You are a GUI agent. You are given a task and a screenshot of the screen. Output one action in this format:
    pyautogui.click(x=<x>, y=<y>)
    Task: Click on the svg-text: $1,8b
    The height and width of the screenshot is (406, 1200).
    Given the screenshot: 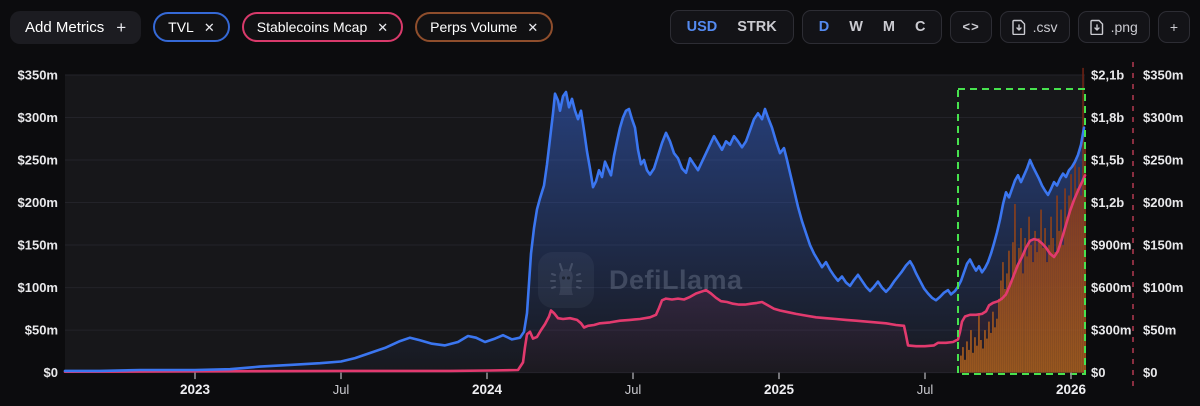 What is the action you would take?
    pyautogui.click(x=1107, y=117)
    